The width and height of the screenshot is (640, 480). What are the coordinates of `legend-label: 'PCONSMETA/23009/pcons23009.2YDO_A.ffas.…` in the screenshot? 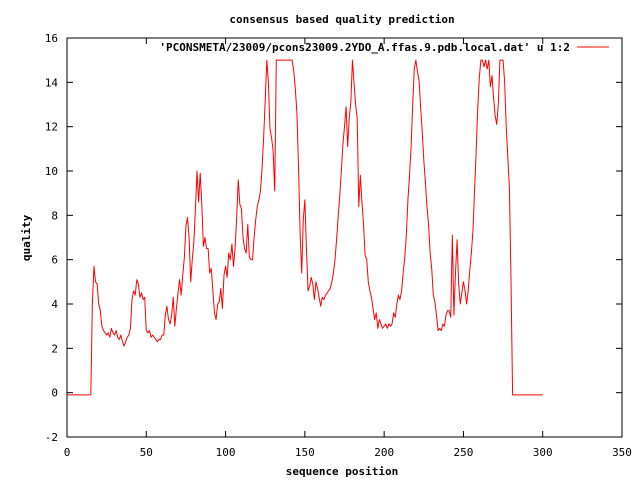 It's located at (364, 47).